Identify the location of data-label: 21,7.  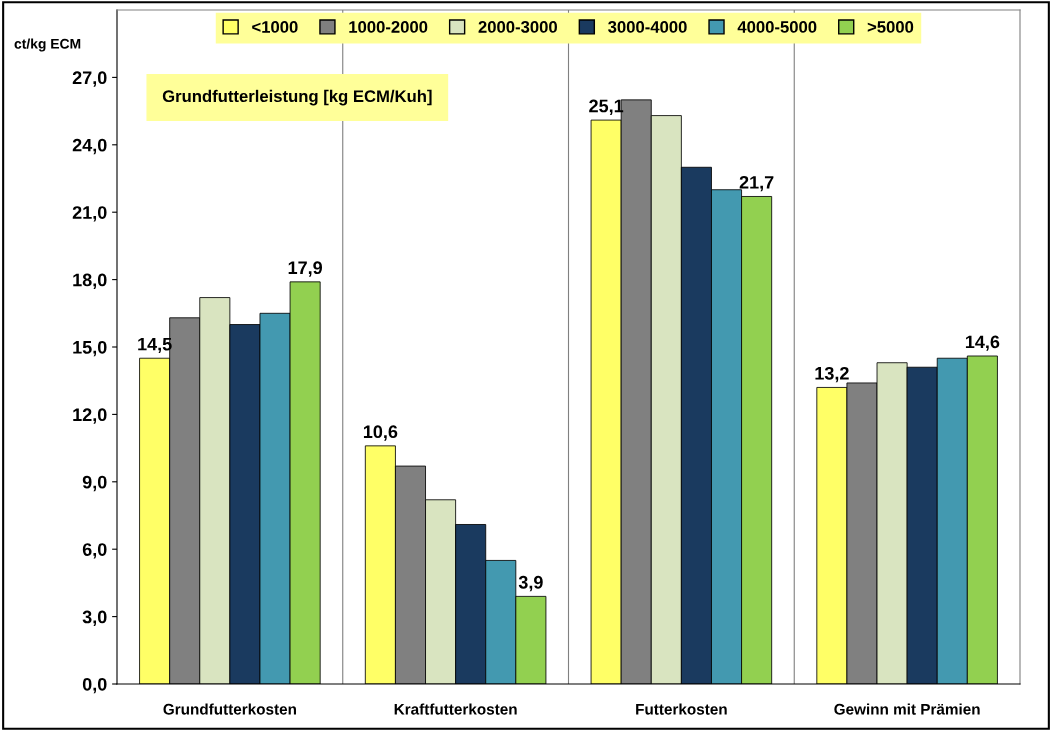
(756, 183).